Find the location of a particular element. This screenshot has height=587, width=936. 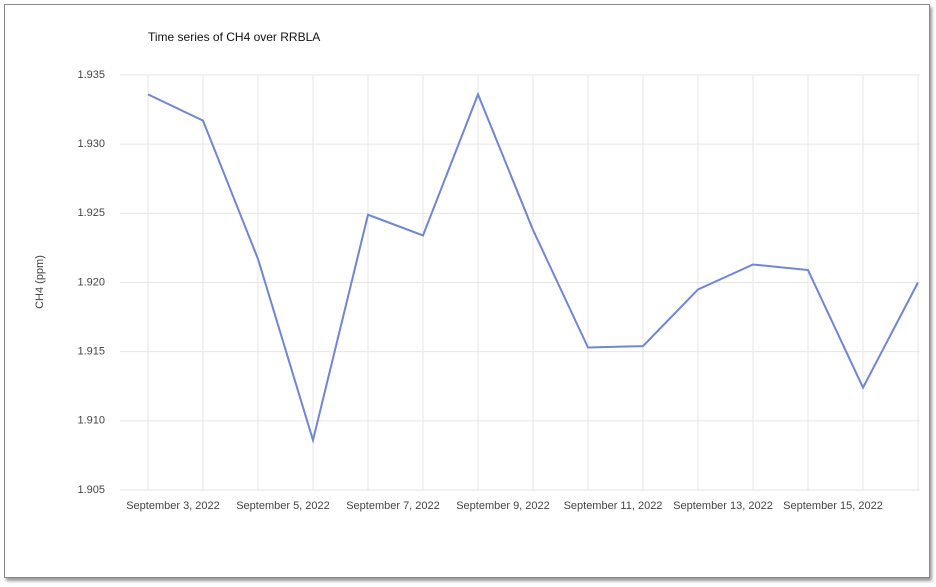

x-tick-label: September 9, 2022 is located at coordinates (503, 506).